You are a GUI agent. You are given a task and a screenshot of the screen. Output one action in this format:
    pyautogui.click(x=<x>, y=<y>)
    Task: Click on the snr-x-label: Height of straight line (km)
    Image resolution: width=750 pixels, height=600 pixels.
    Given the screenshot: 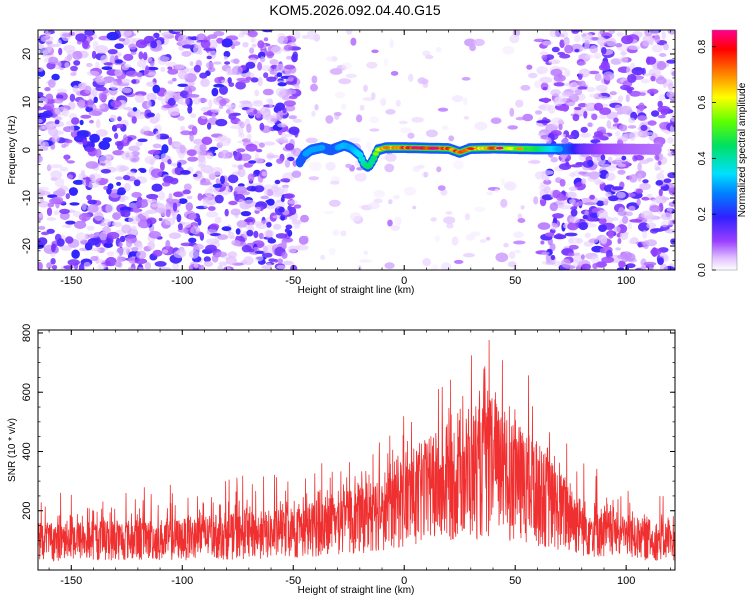 What is the action you would take?
    pyautogui.click(x=356, y=590)
    